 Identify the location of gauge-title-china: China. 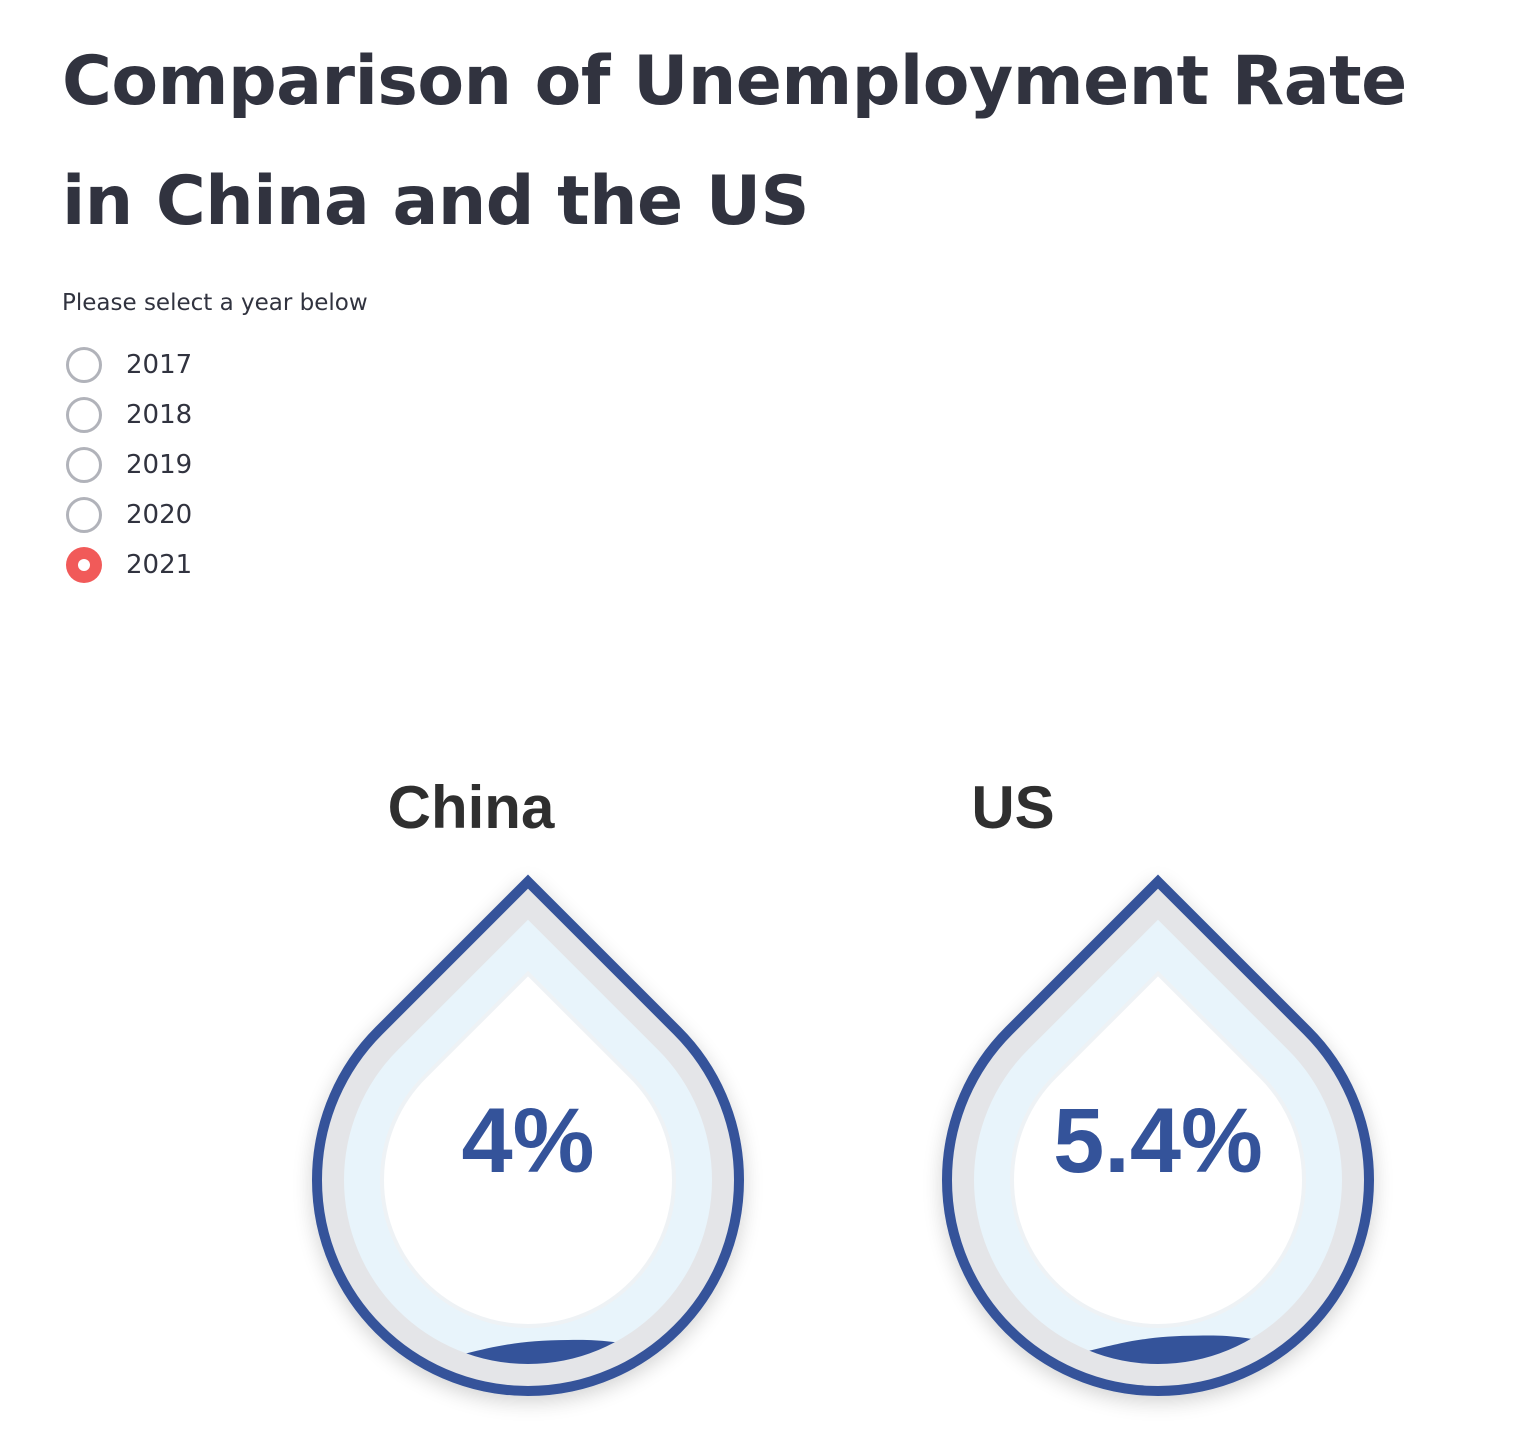
(471, 807).